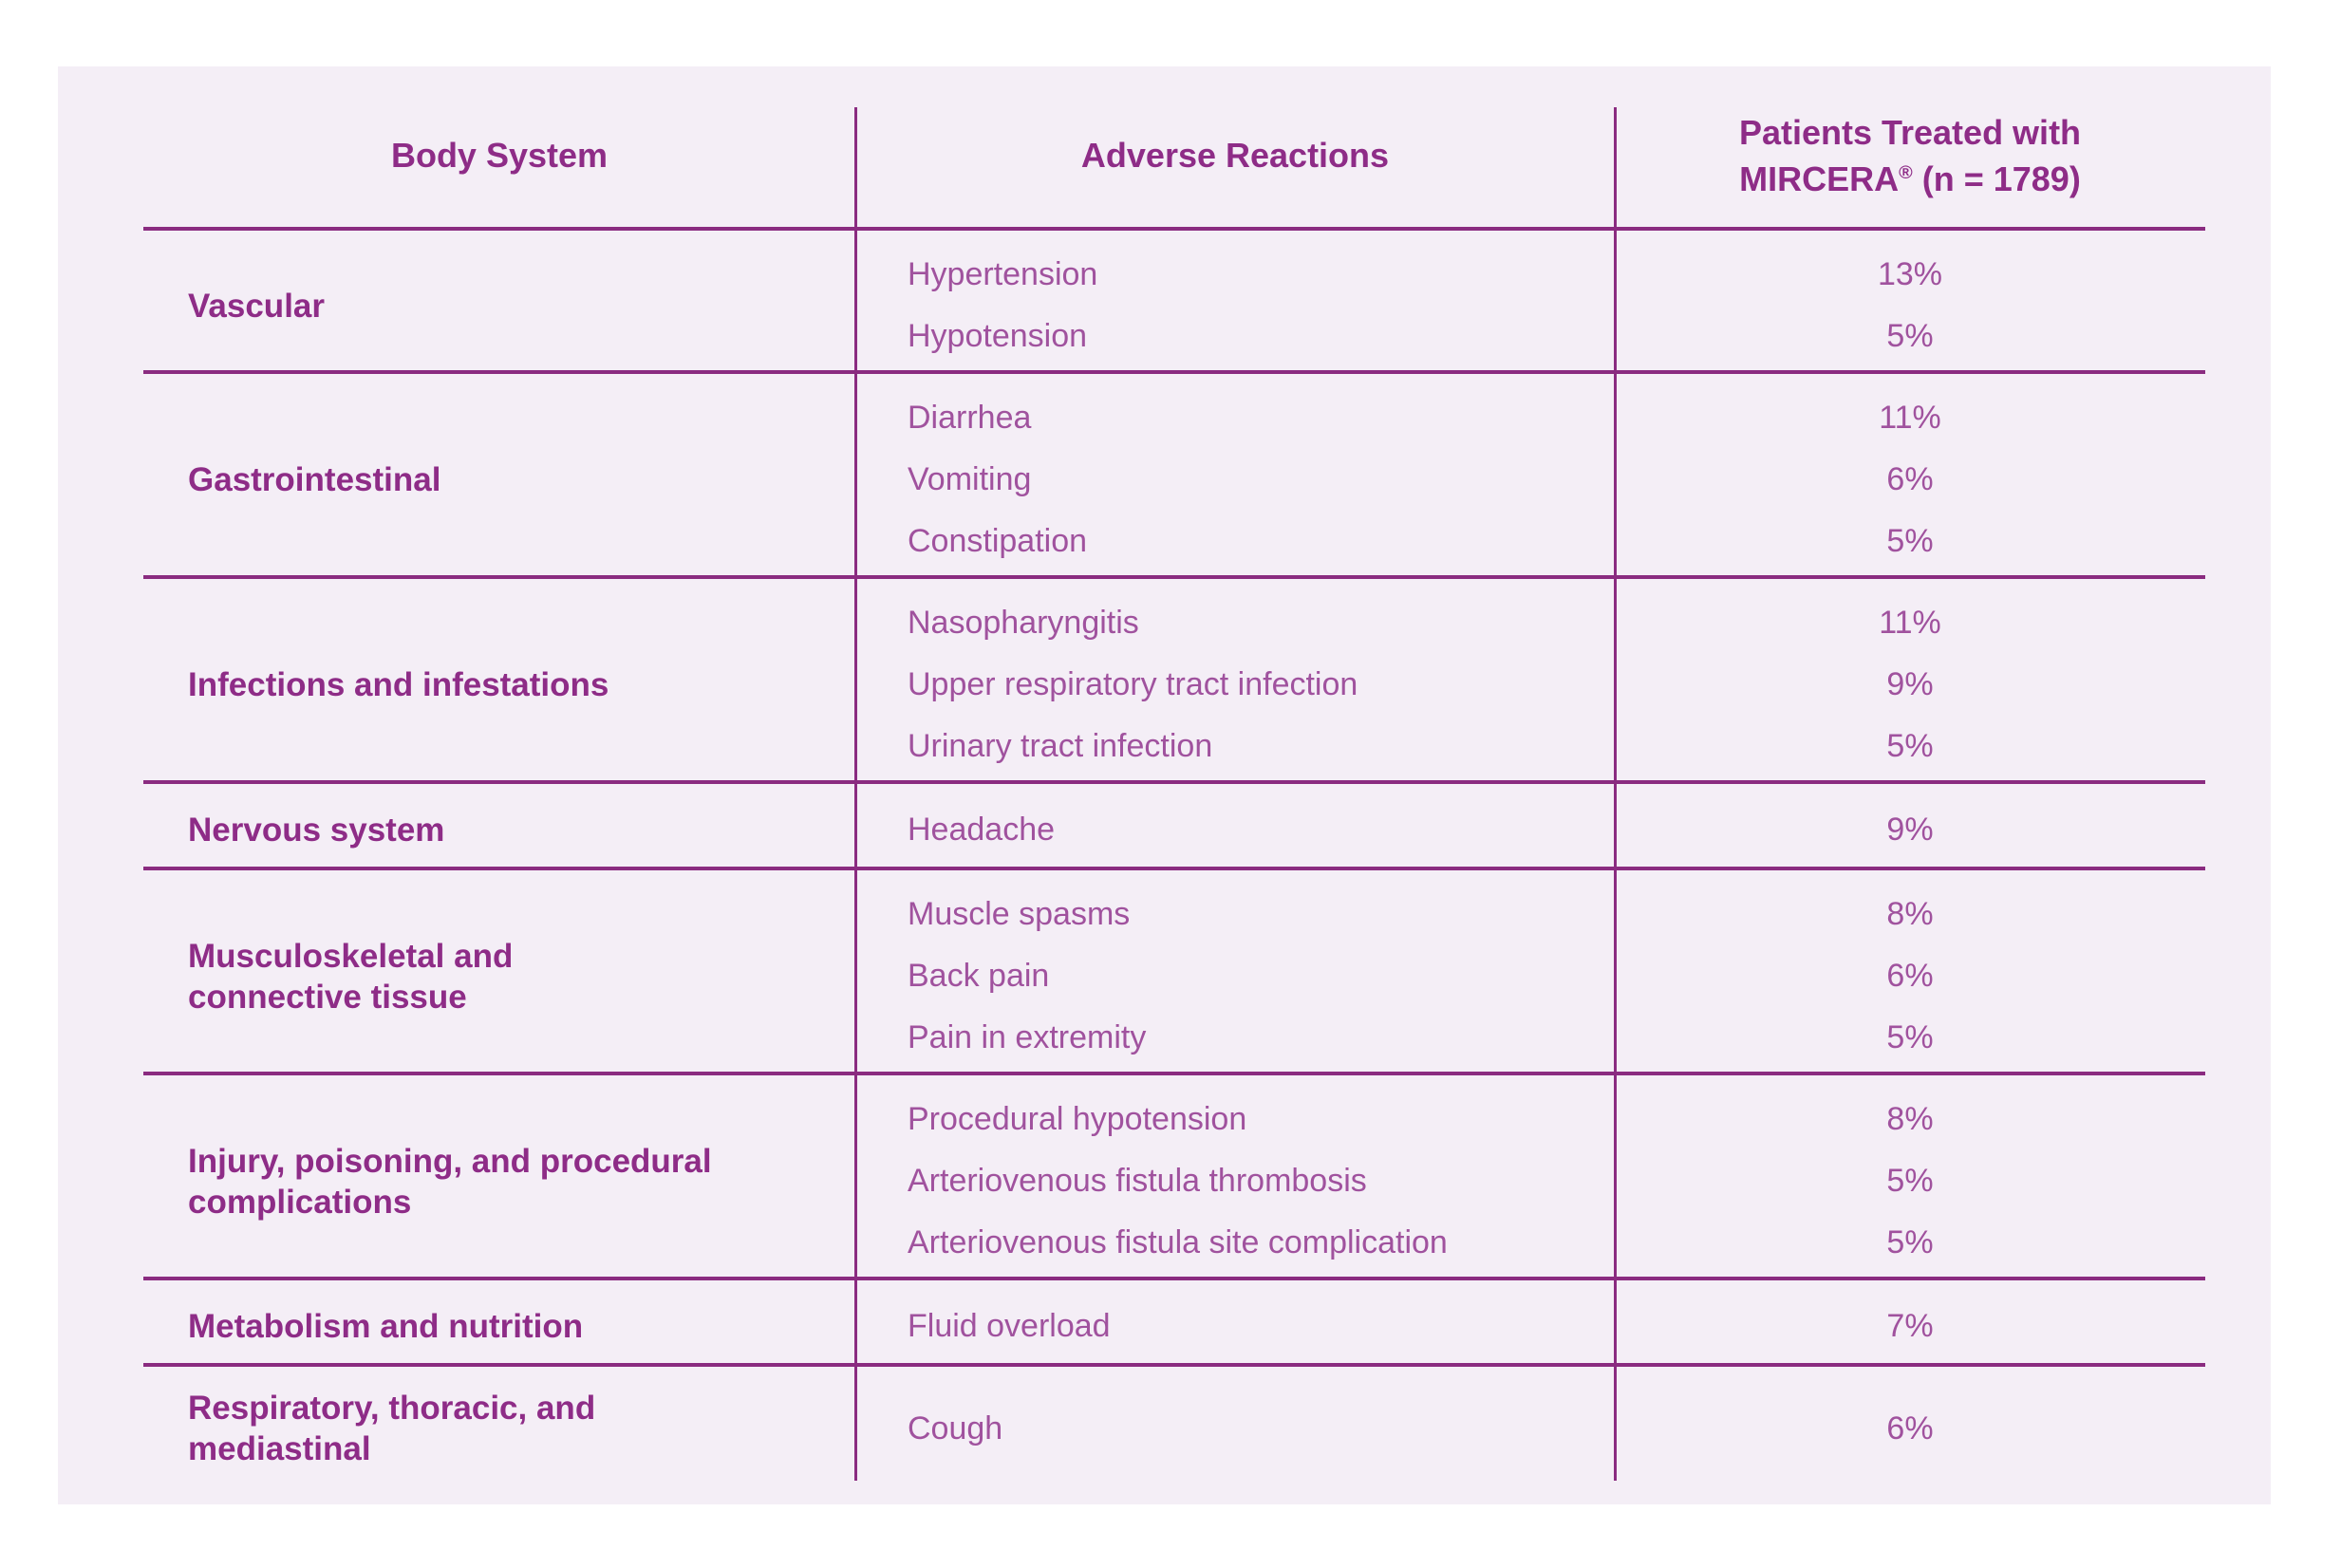 The width and height of the screenshot is (2341, 1568). What do you see at coordinates (979, 976) in the screenshot?
I see `reaction-item: Back pain` at bounding box center [979, 976].